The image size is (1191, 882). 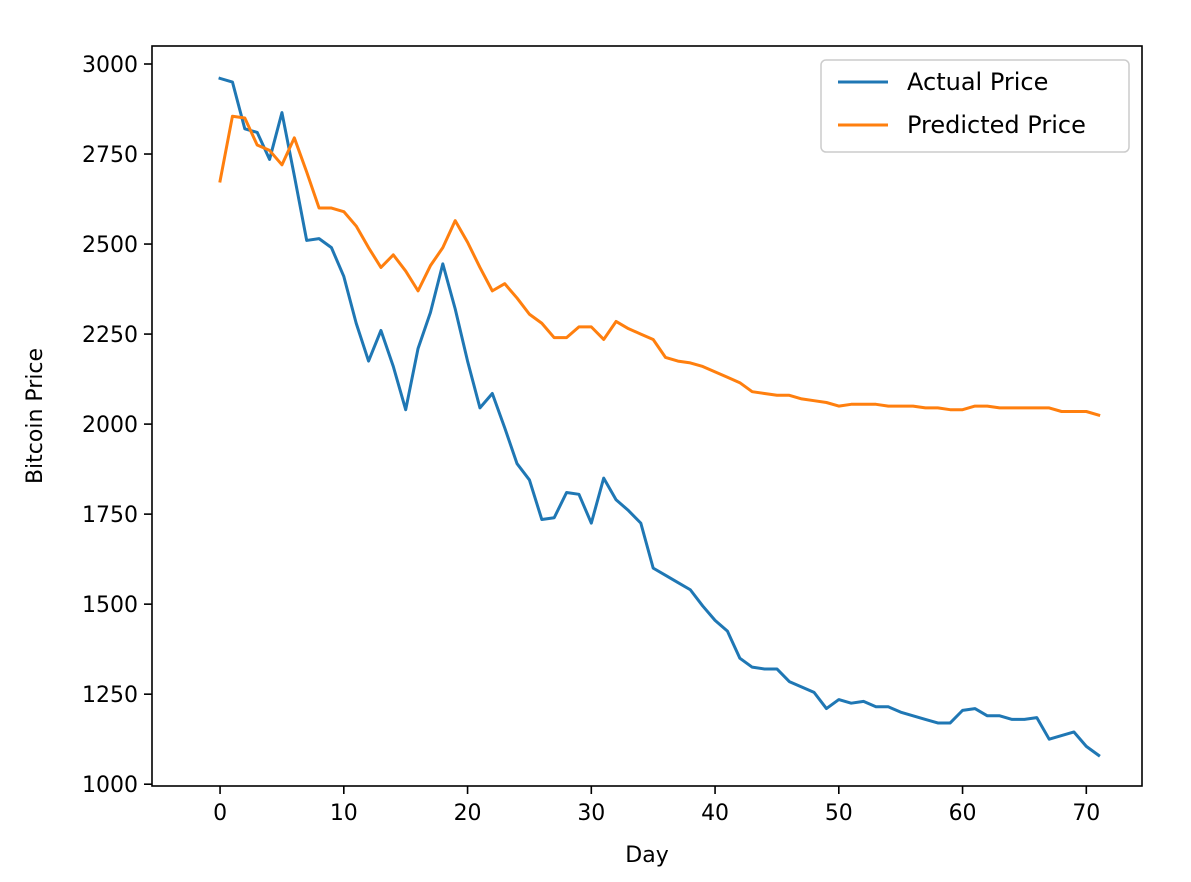 What do you see at coordinates (110, 155) in the screenshot?
I see `y-tick-label: 2750` at bounding box center [110, 155].